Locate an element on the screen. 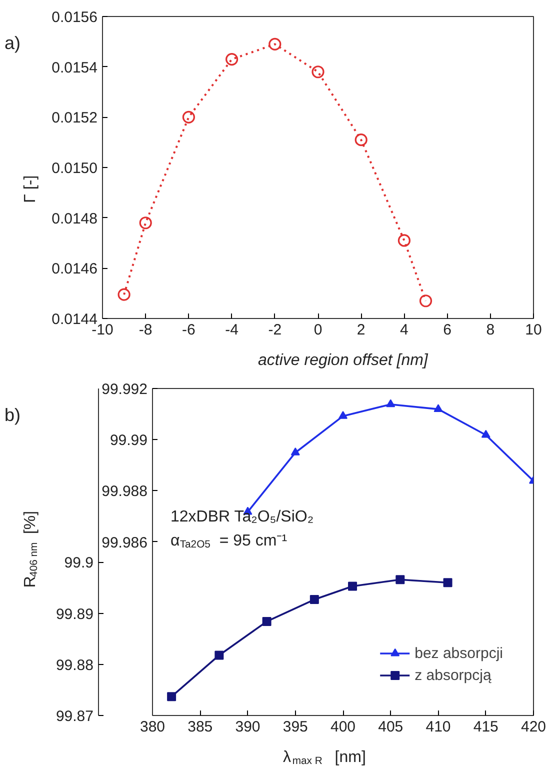 The width and height of the screenshot is (553, 769). x-tick-label: 380 is located at coordinates (153, 727).